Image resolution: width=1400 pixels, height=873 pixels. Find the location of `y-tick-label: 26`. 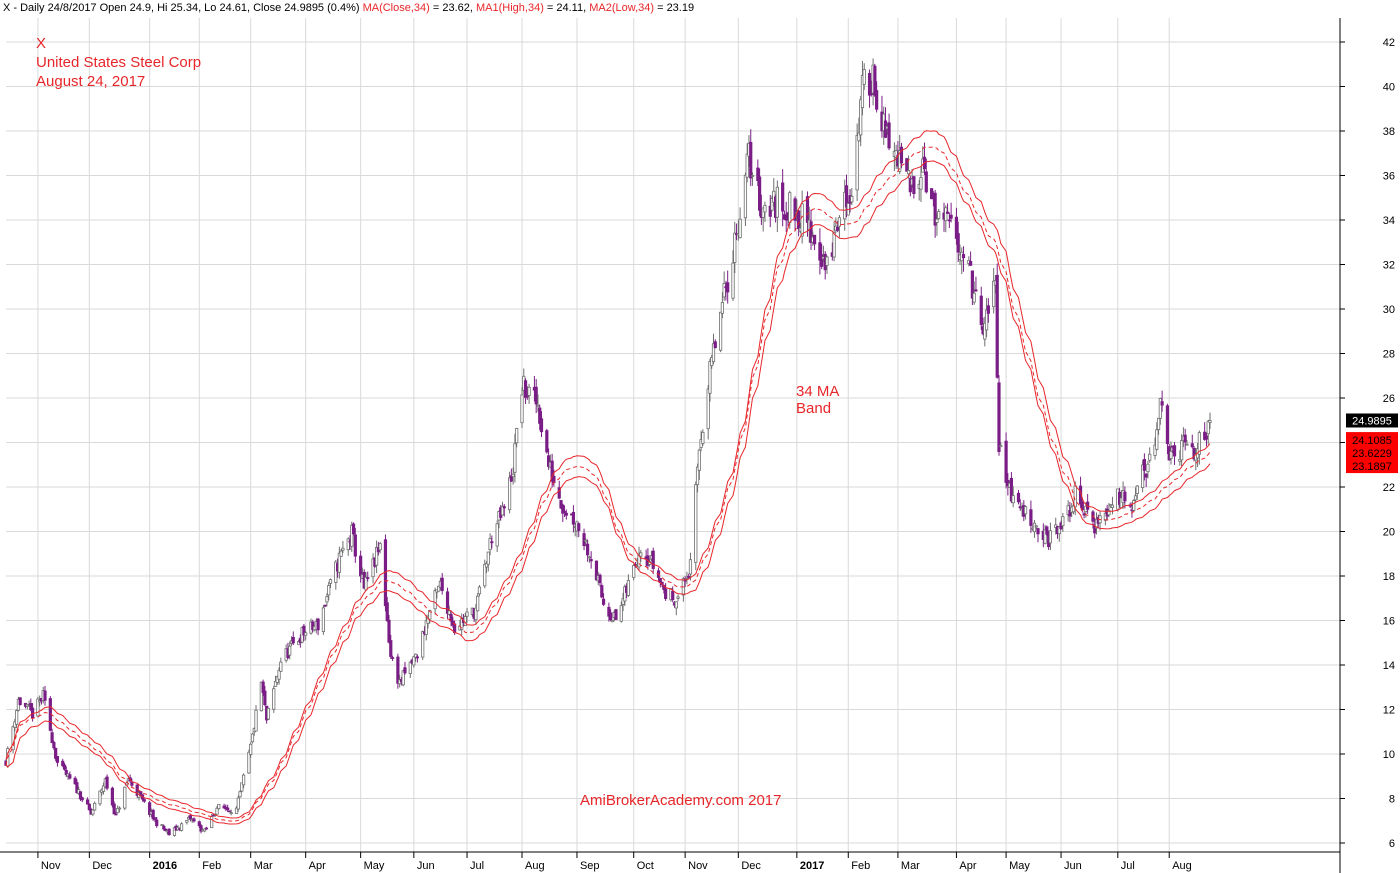

y-tick-label: 26 is located at coordinates (1389, 399).